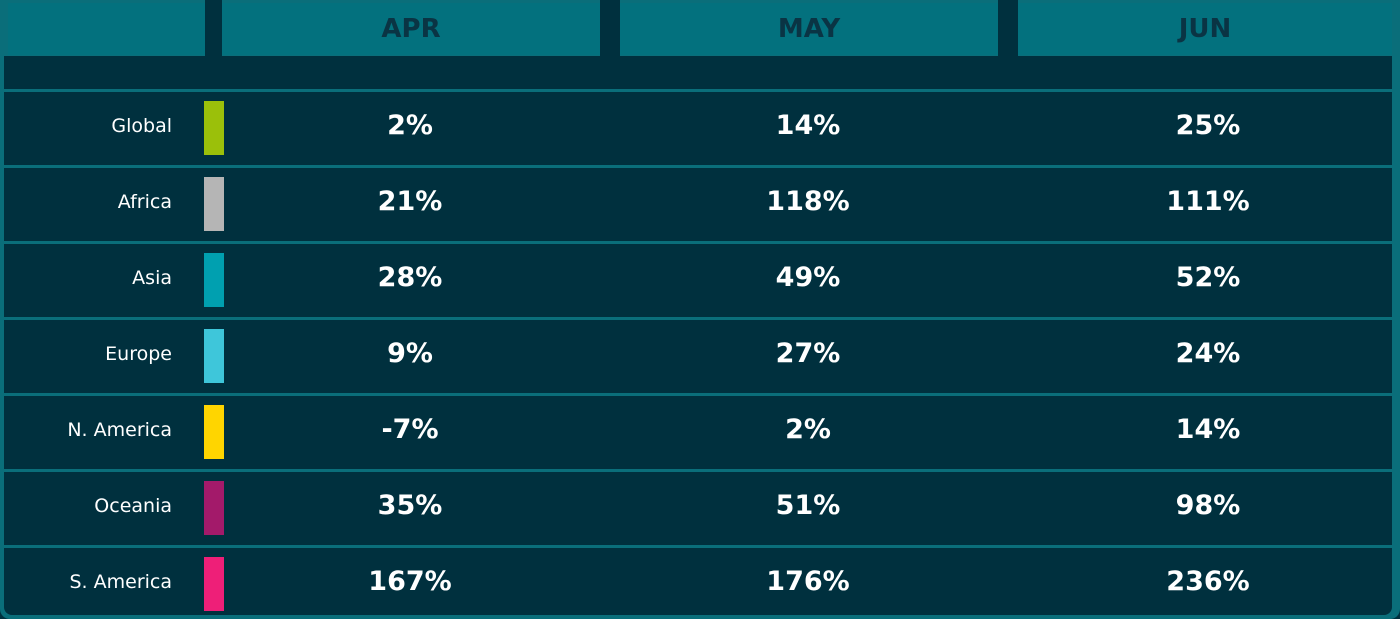  I want to click on row-label: S. America, so click(120, 582).